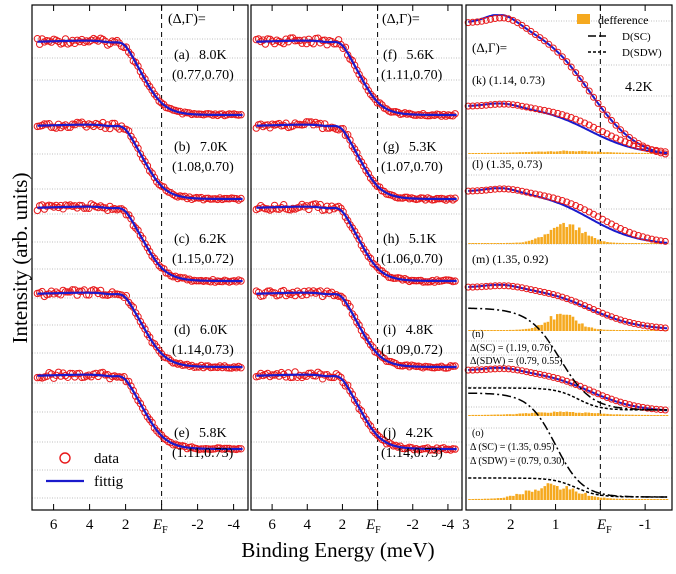  I want to click on ef-tick-right: EF, so click(604, 526).